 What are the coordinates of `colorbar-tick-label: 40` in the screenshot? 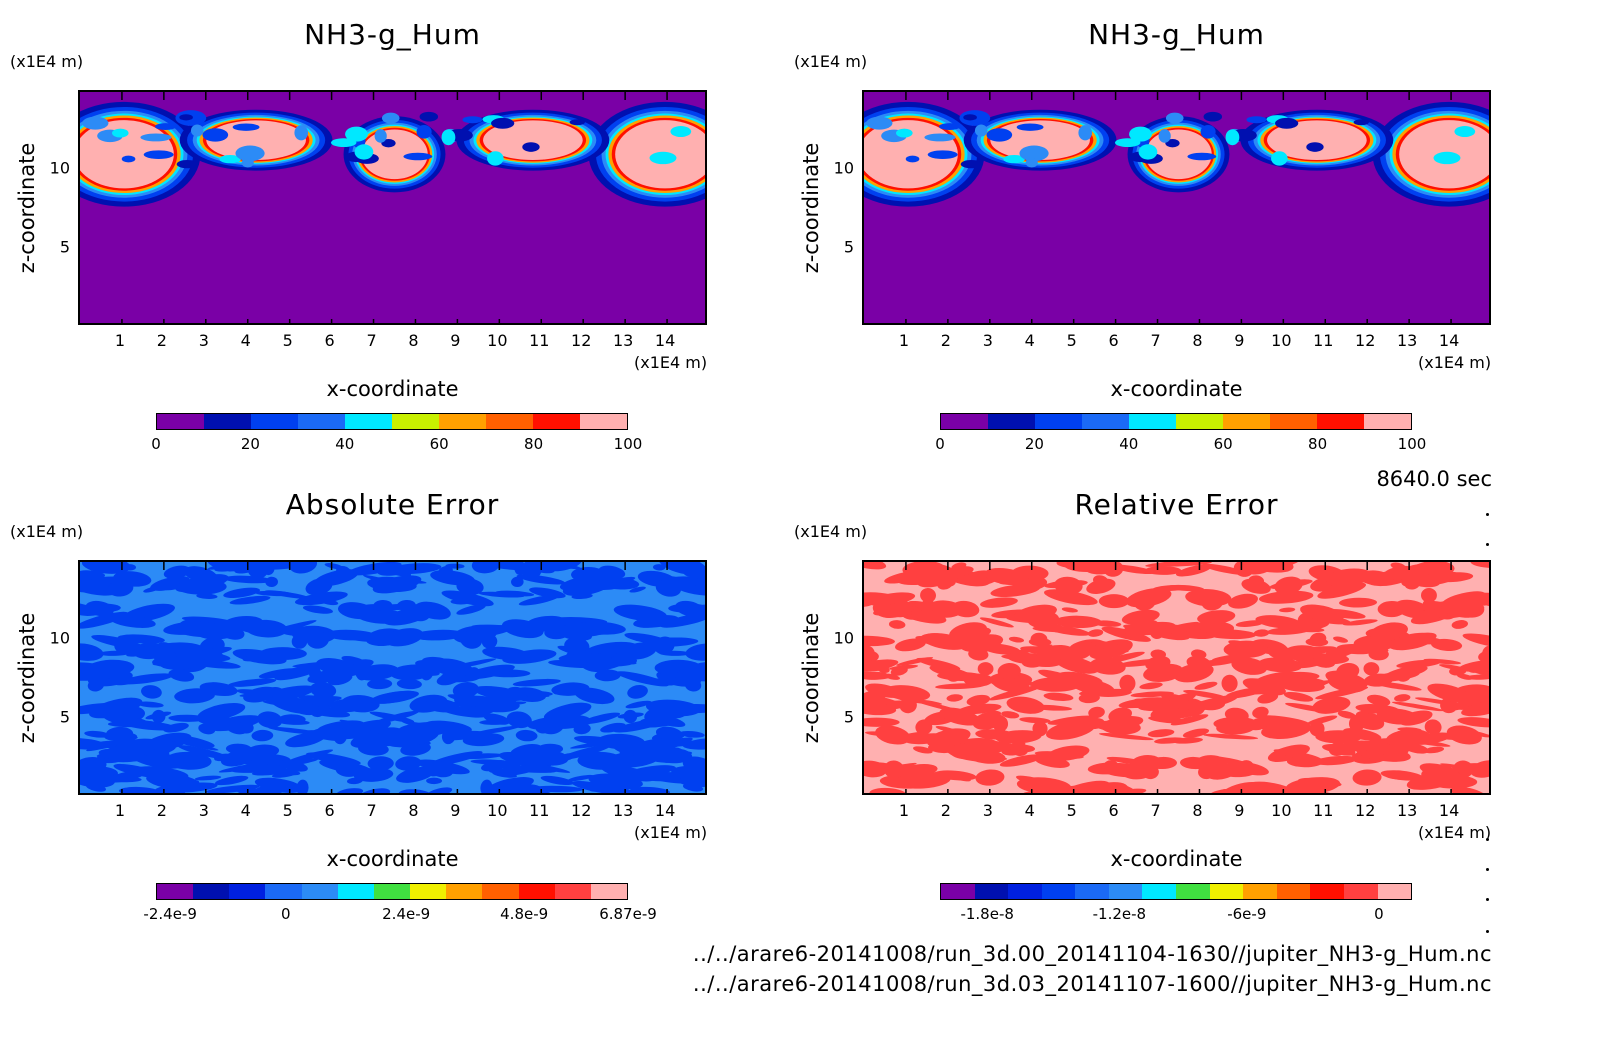 It's located at (345, 444).